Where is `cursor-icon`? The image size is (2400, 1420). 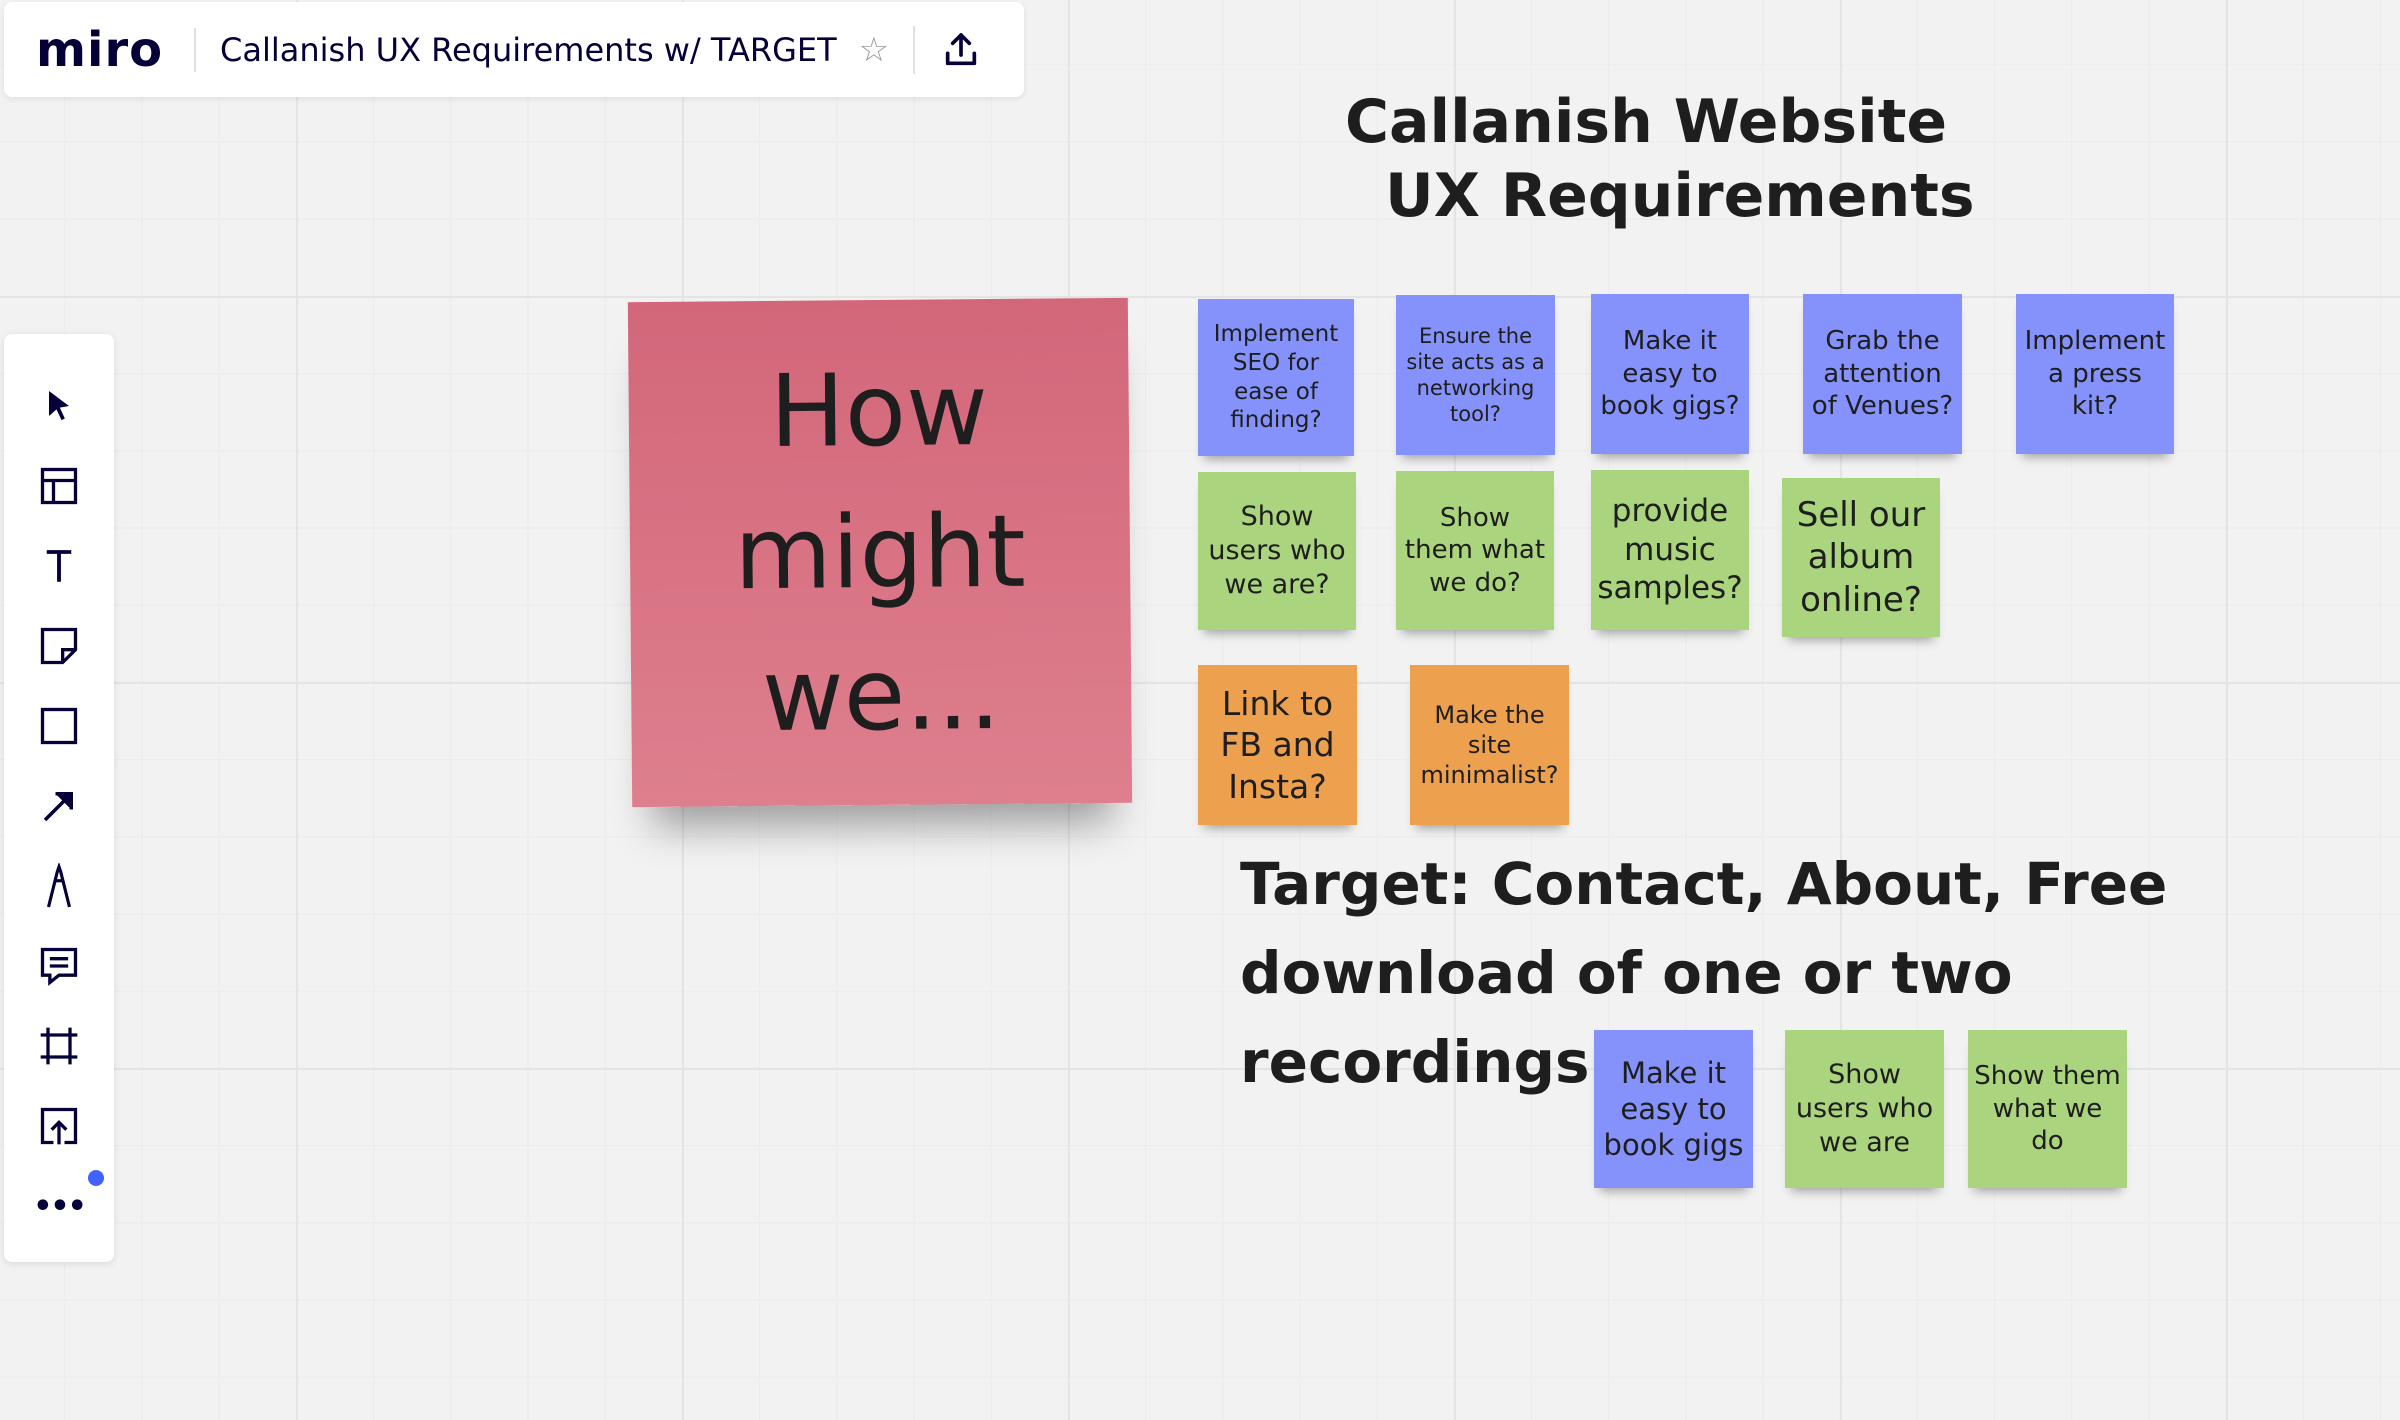 cursor-icon is located at coordinates (59, 406).